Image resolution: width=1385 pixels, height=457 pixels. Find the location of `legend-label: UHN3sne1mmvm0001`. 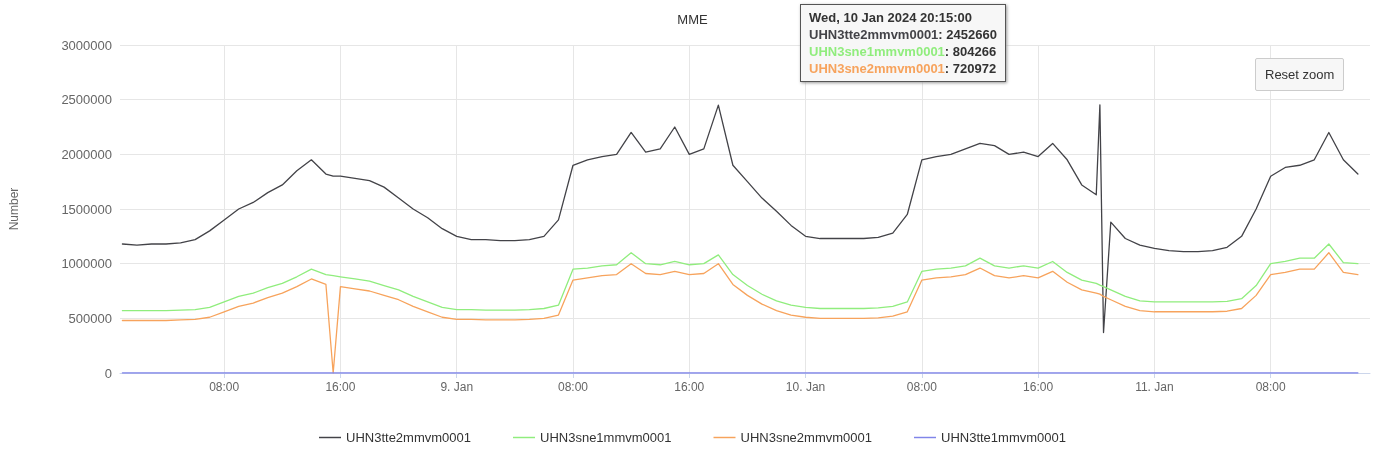

legend-label: UHN3sne1mmvm0001 is located at coordinates (606, 437).